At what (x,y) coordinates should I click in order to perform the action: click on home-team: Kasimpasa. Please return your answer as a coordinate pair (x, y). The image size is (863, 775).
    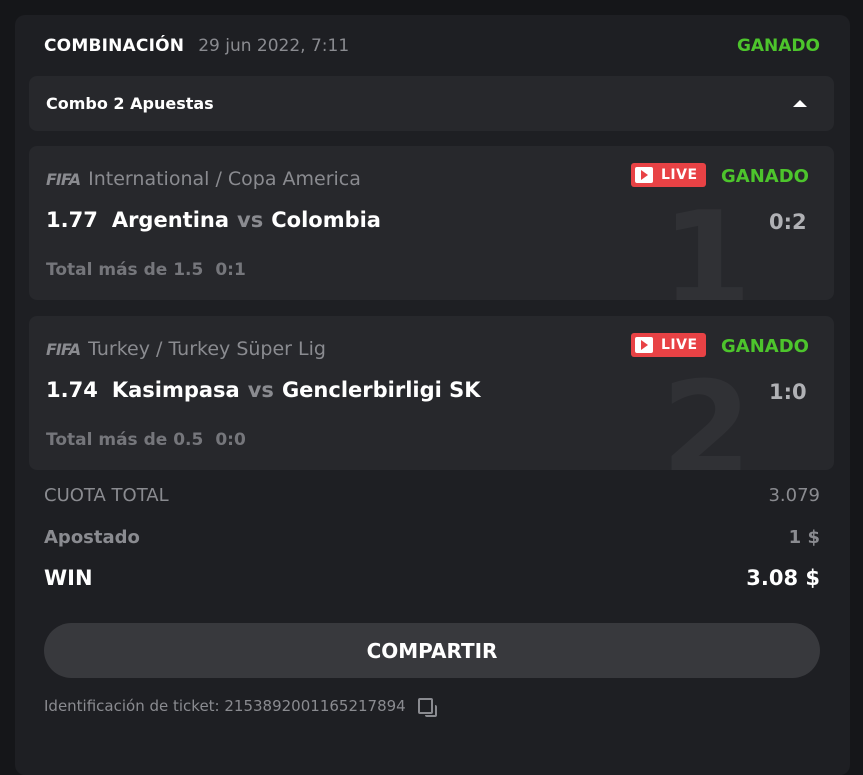
    Looking at the image, I should click on (175, 390).